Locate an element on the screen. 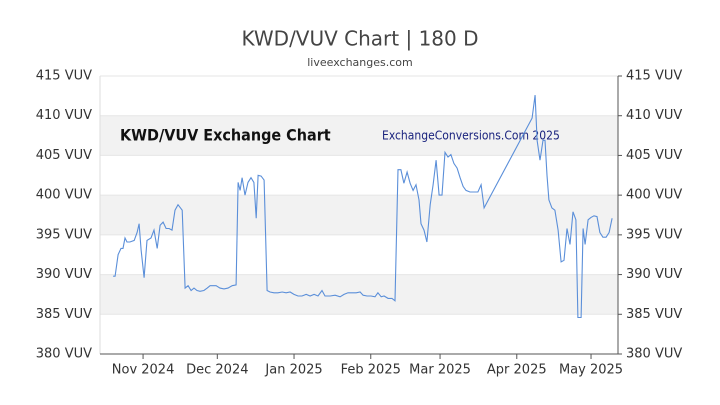 The width and height of the screenshot is (720, 405). x-tick-label: Mar 2025 is located at coordinates (440, 370).